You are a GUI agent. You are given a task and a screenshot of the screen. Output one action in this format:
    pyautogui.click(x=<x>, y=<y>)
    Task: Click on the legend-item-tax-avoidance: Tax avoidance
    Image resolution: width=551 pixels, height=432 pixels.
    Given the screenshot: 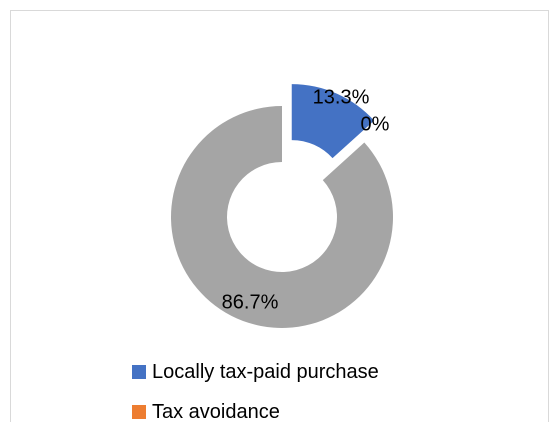 What is the action you would take?
    pyautogui.click(x=255, y=412)
    